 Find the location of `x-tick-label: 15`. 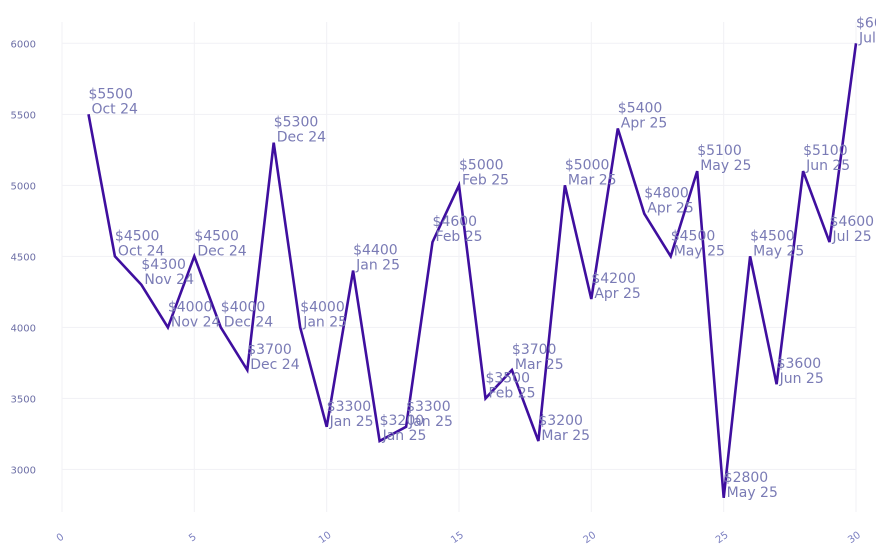

x-tick-label: 15 is located at coordinates (457, 538).